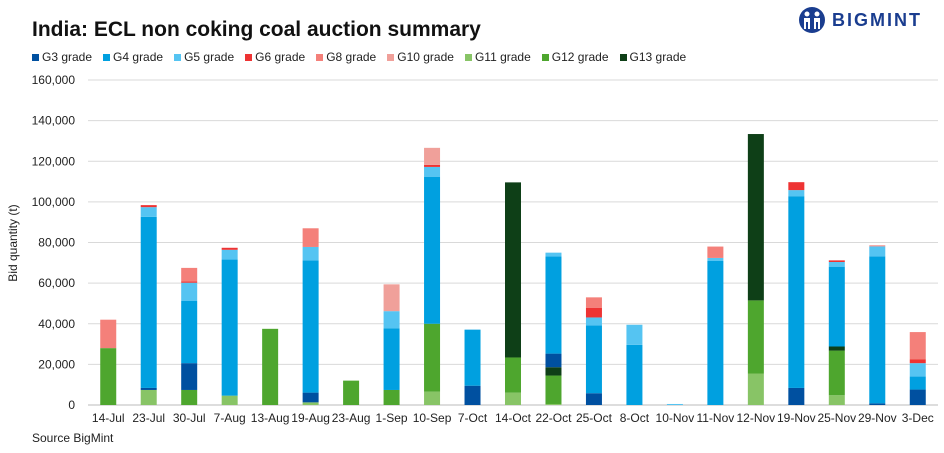 This screenshot has height=453, width=944. Describe the element at coordinates (67, 57) in the screenshot. I see `legend-label: G3 grade` at that location.